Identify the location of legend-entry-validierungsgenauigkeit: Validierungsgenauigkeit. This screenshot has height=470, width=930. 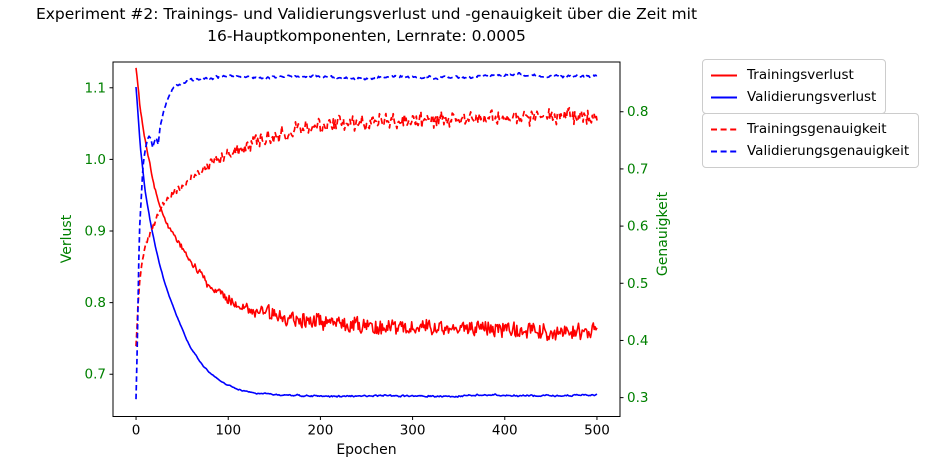
(809, 152).